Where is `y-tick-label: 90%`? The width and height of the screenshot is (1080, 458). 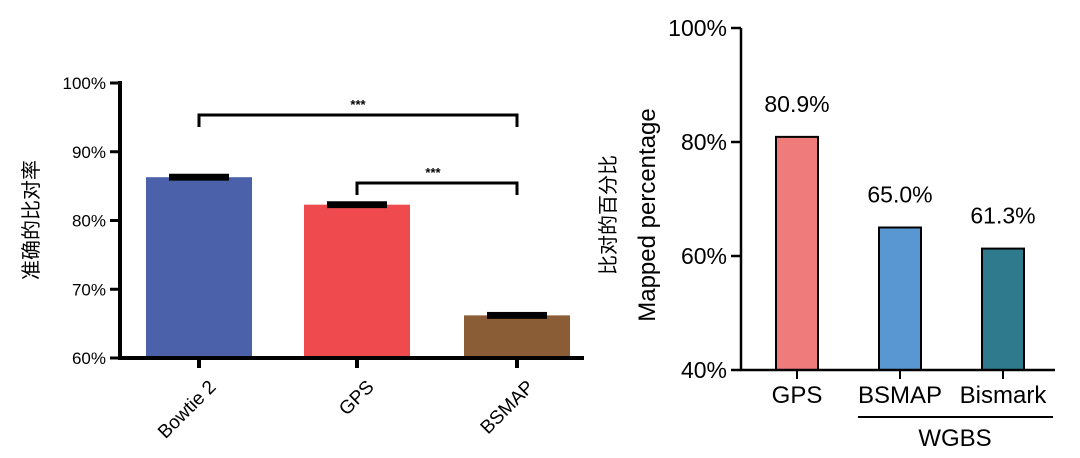 y-tick-label: 90% is located at coordinates (89, 152).